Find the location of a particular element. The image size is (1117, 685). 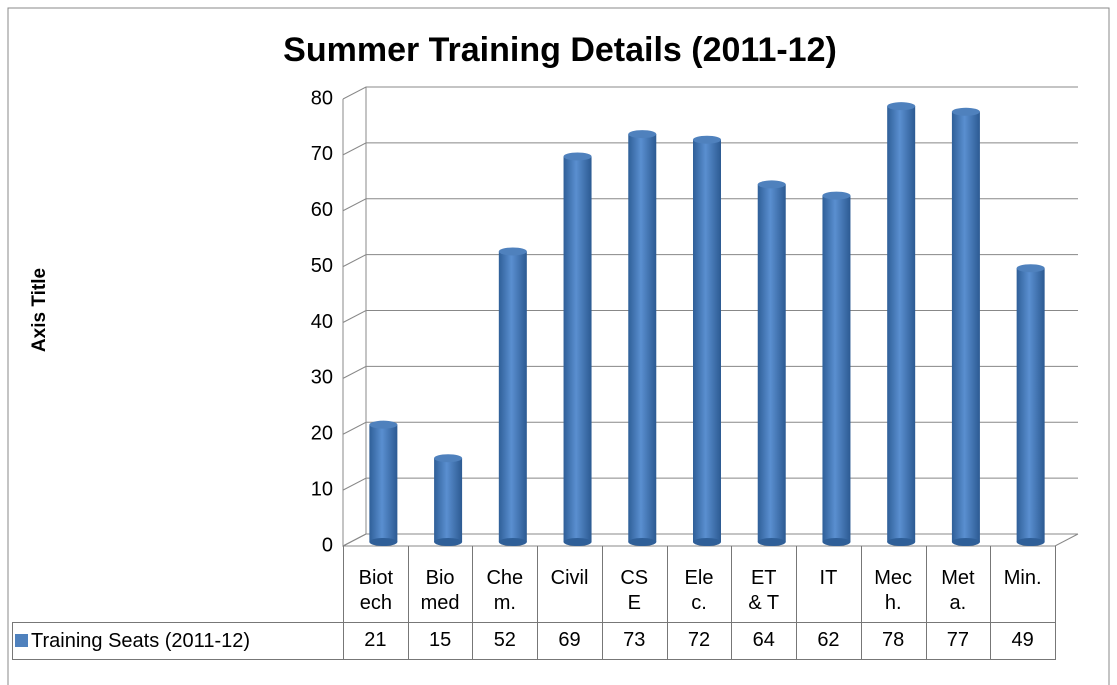

category-label: Min. is located at coordinates (1023, 584).